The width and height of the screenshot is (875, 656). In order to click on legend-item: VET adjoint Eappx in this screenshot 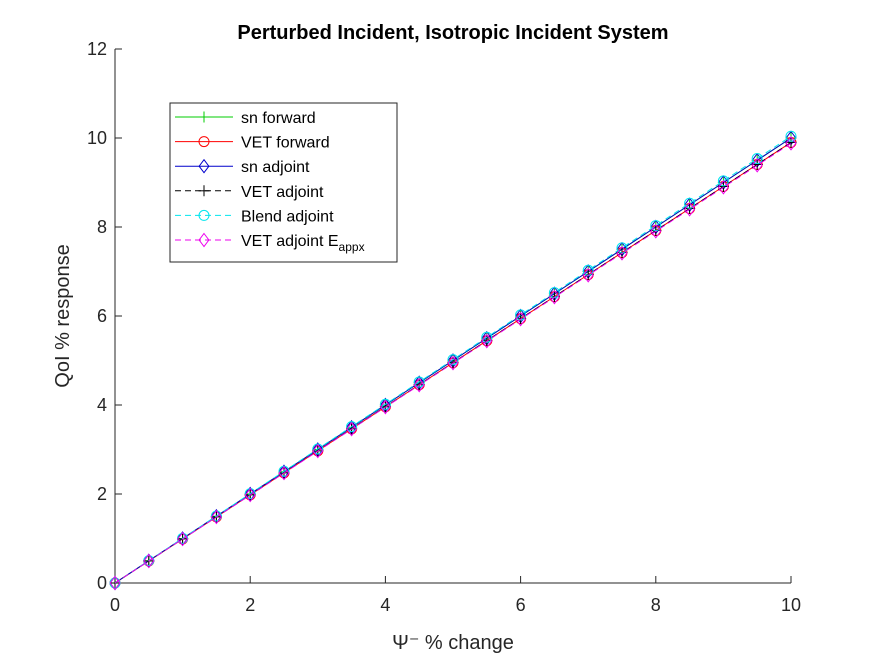, I will do `click(270, 243)`.